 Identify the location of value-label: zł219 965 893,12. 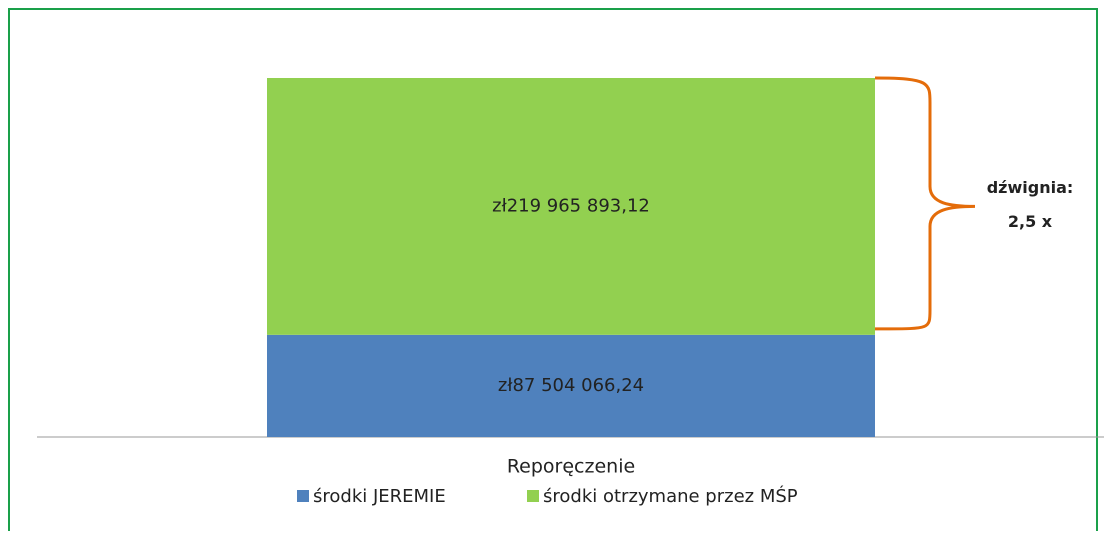
(571, 205).